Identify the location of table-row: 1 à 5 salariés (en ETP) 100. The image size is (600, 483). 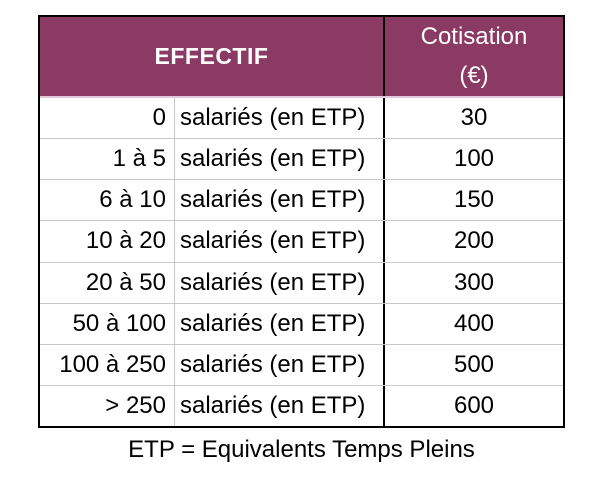
(301, 160).